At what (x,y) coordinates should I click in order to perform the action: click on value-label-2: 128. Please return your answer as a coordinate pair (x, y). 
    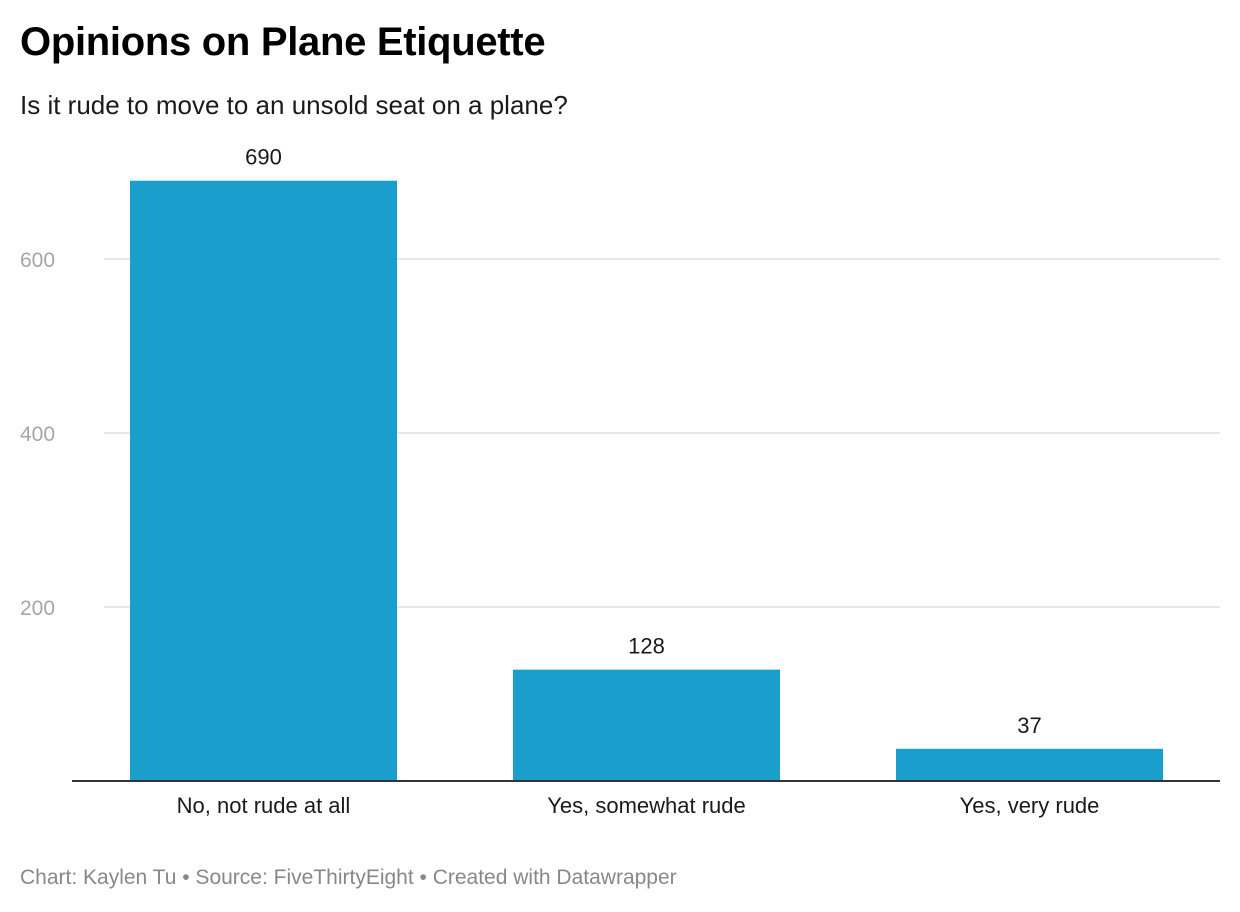
    Looking at the image, I should click on (646, 646).